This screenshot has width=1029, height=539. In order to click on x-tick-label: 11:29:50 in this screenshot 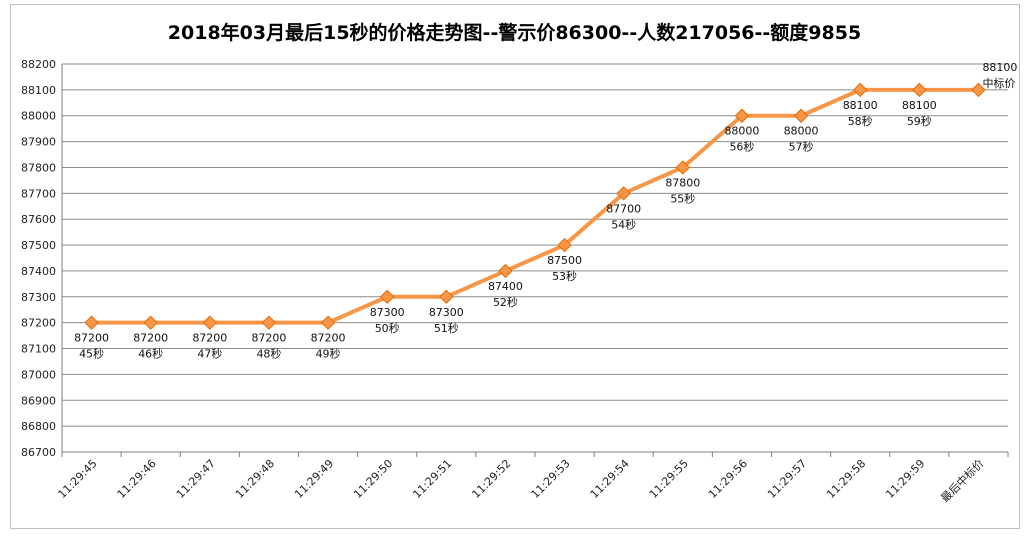, I will do `click(373, 479)`.